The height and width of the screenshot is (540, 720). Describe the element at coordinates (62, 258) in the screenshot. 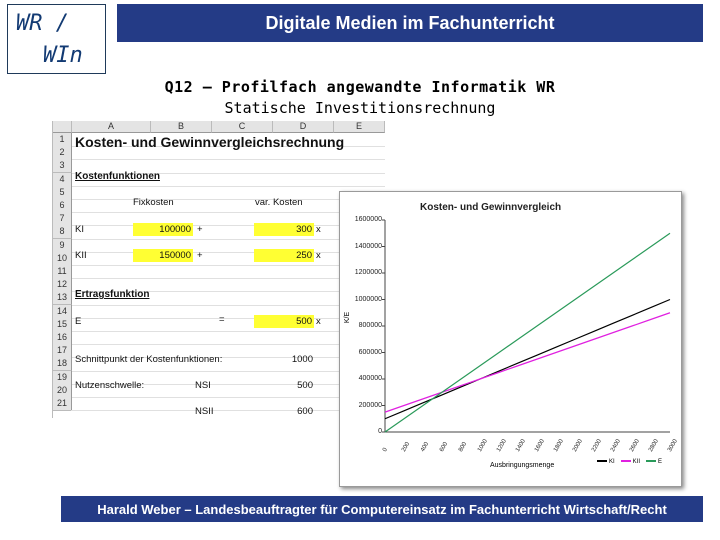

I see `row-header-10: 10` at that location.